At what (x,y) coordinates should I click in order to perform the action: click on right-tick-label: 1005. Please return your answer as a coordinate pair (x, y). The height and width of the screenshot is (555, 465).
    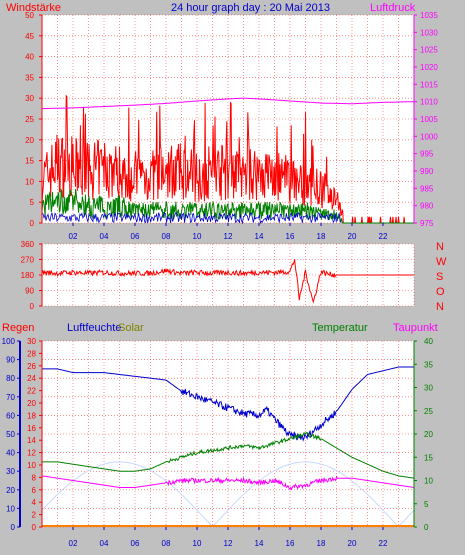
    Looking at the image, I should click on (429, 119).